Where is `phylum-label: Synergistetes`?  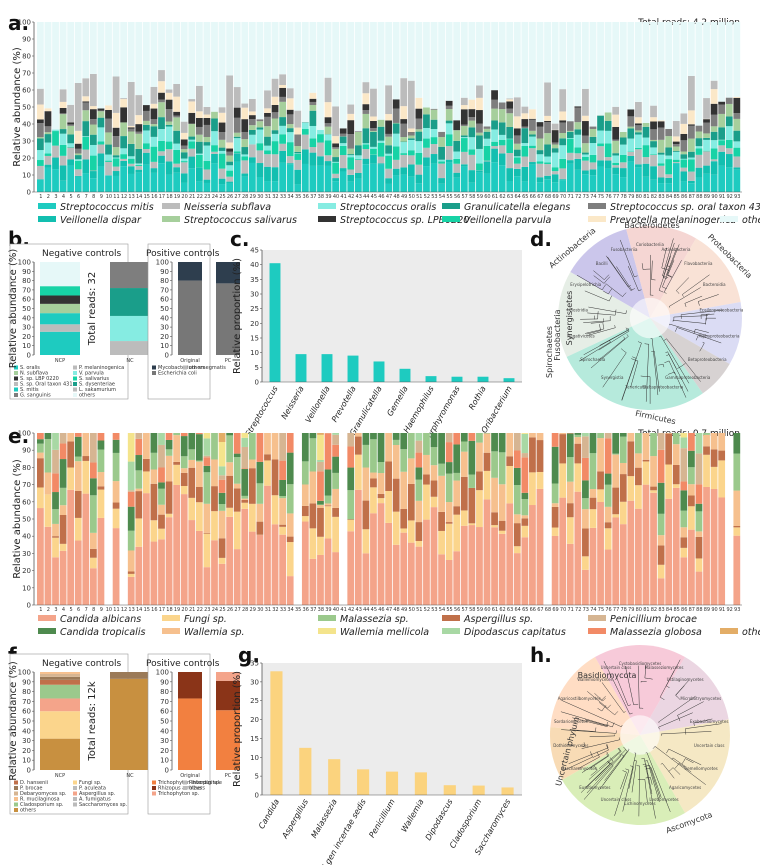
phylum-label: Synergistetes is located at coordinates (569, 318).